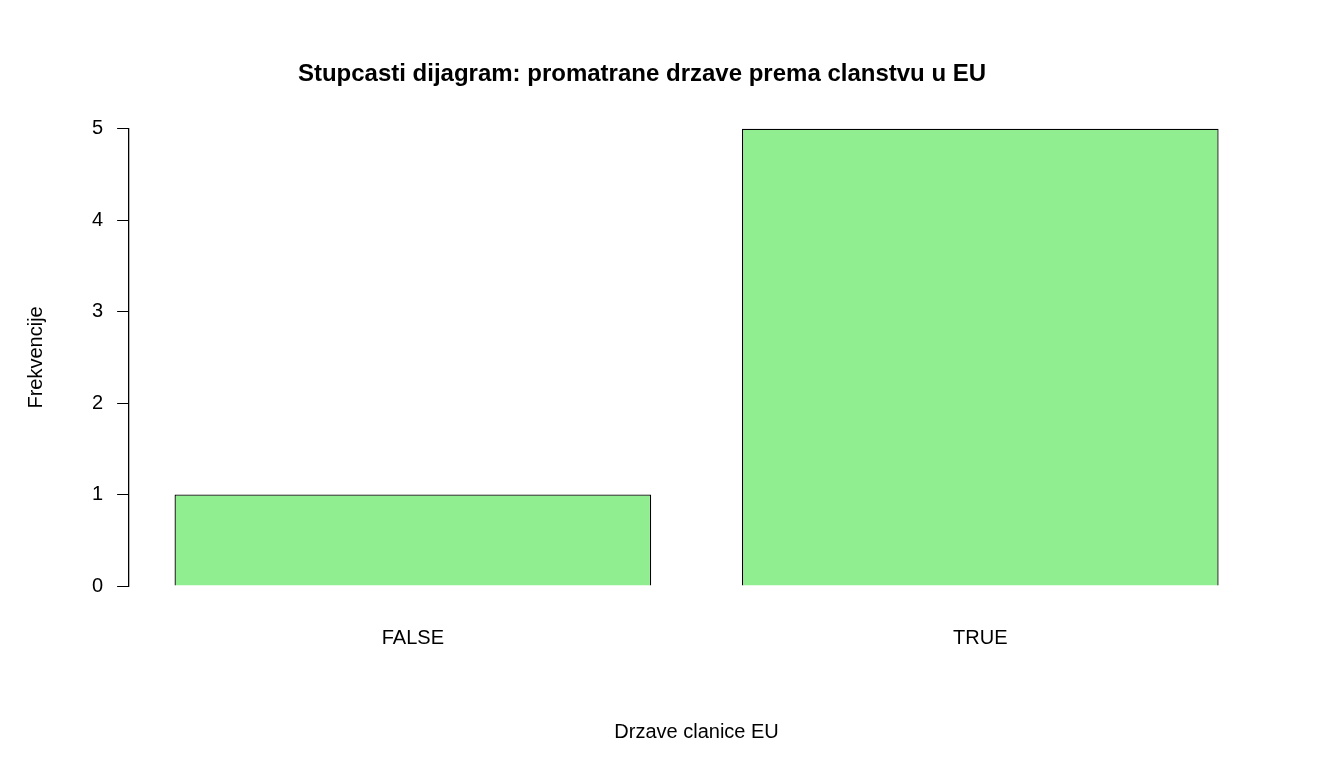 The height and width of the screenshot is (768, 1344). I want to click on y-axis-title: Frekvencije, so click(34, 357).